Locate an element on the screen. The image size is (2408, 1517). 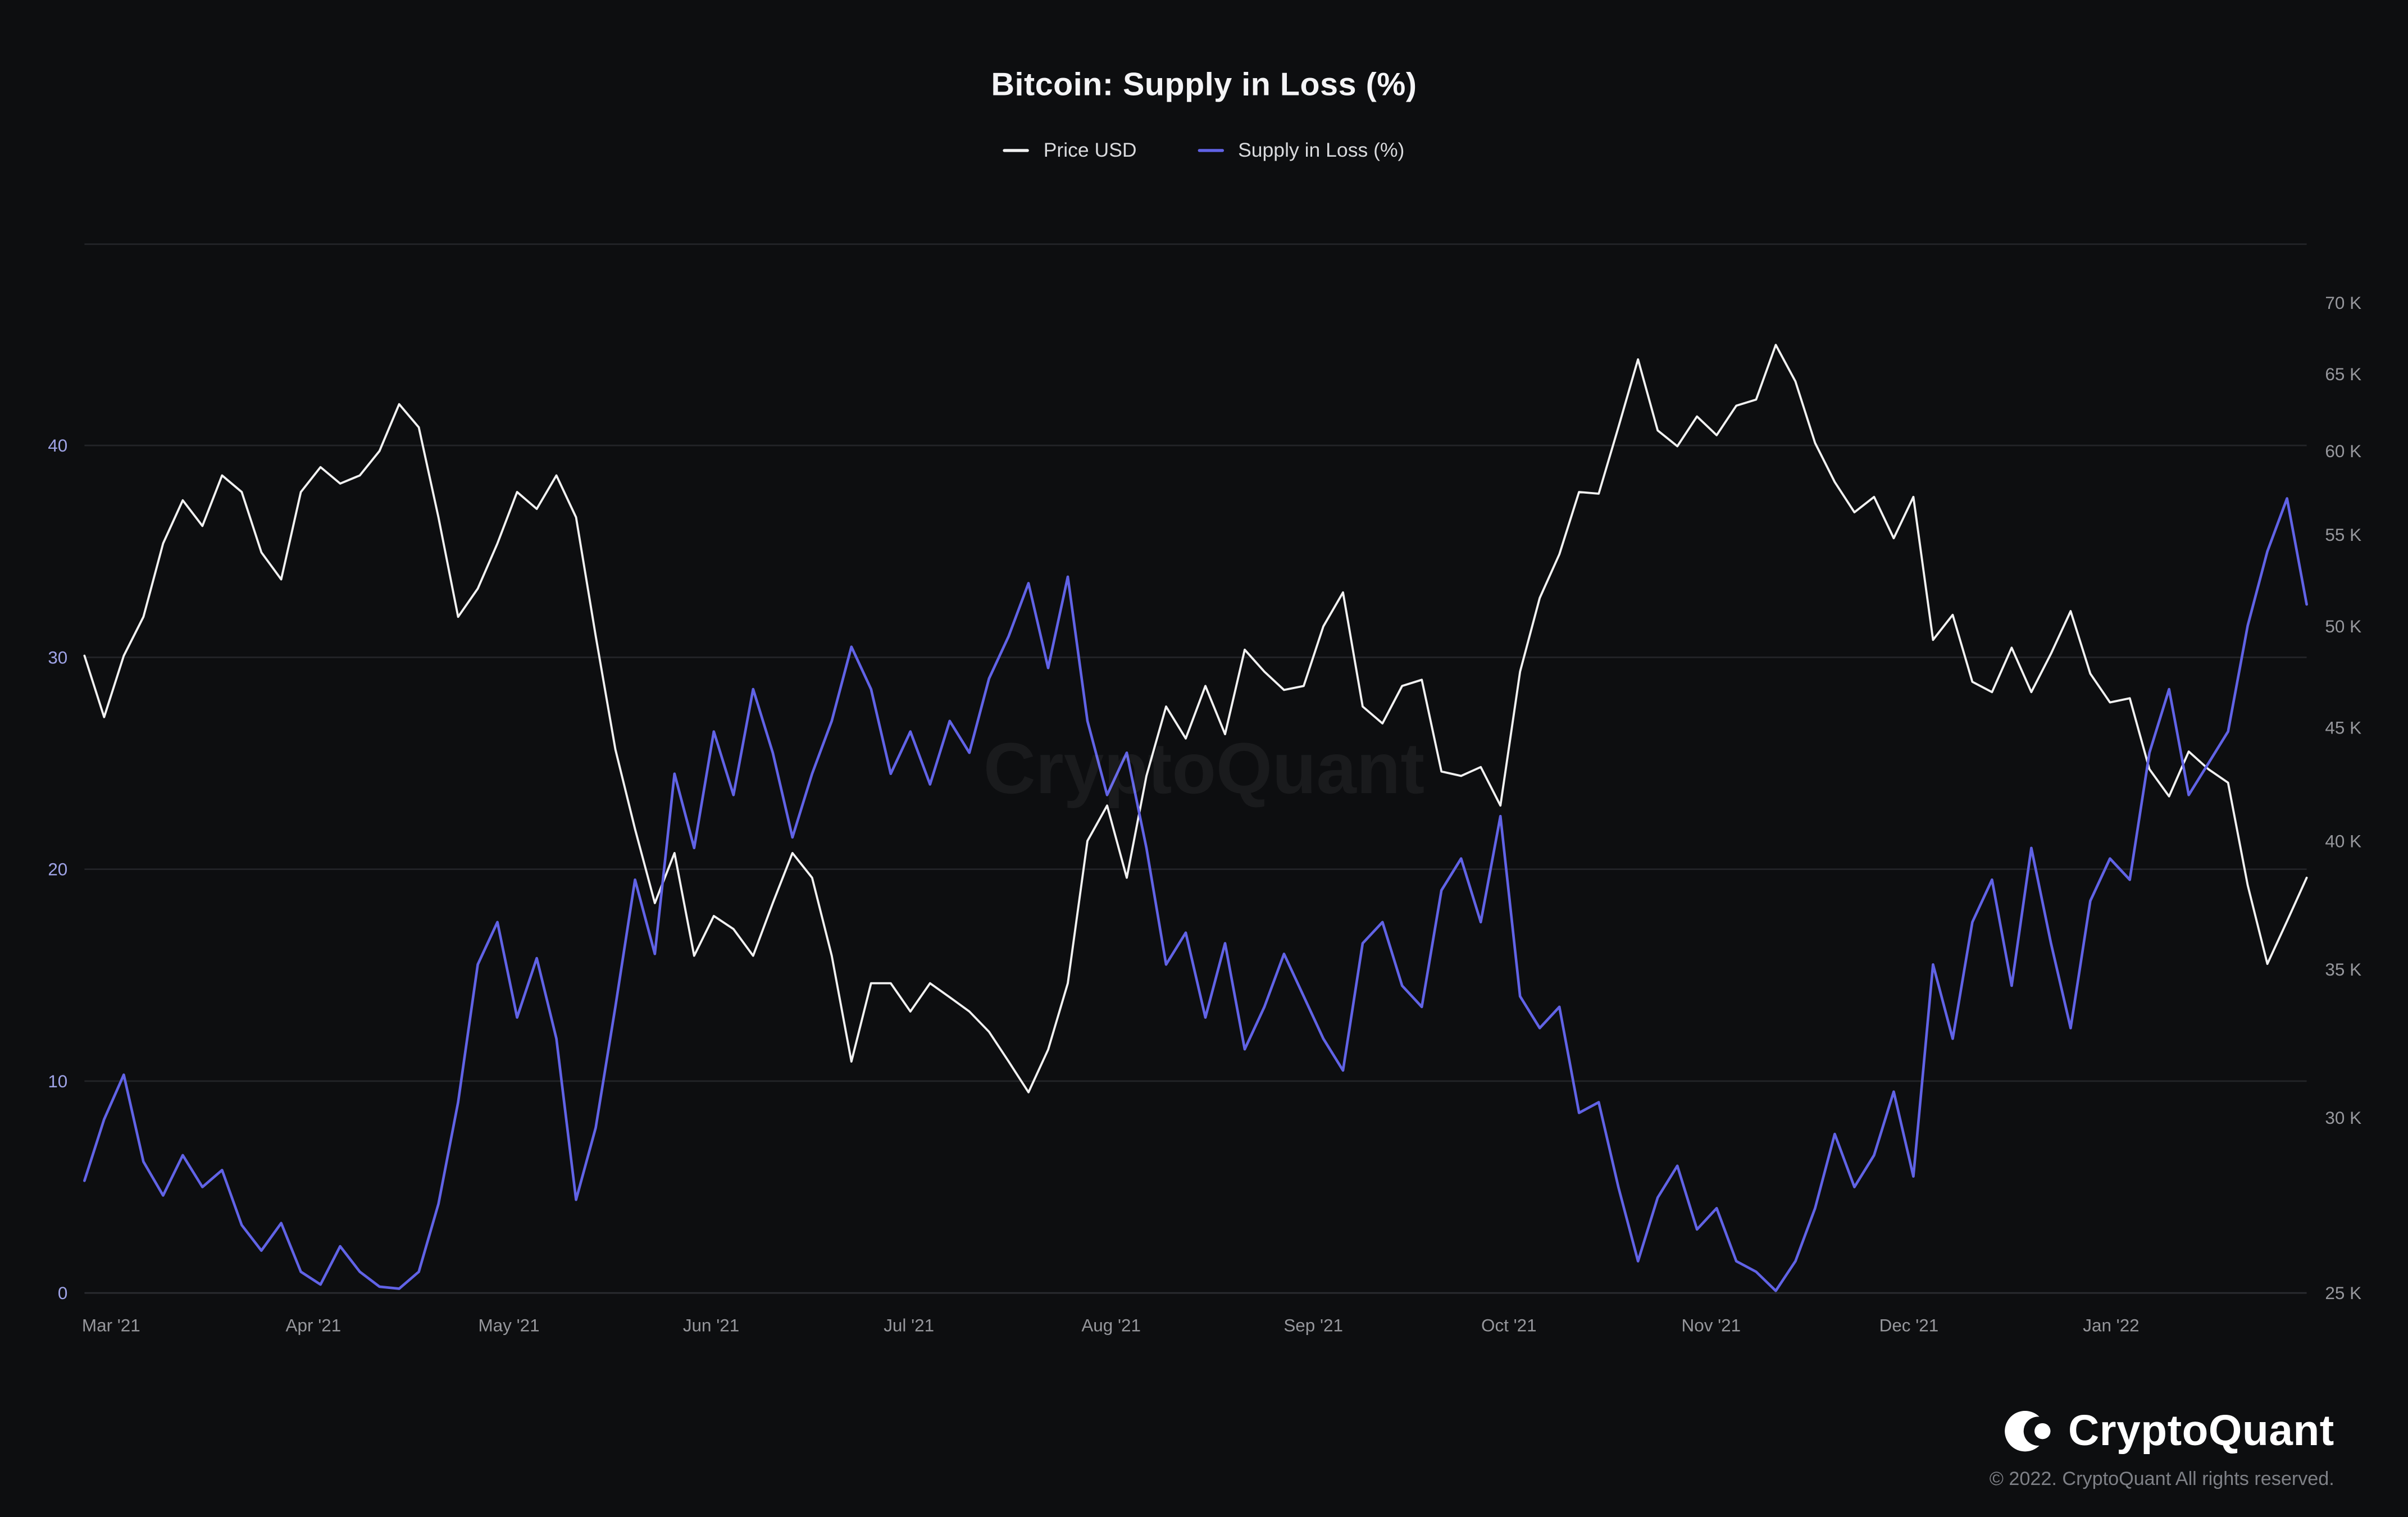
copyright: © 2022. CryptoQuant All rights reserved. is located at coordinates (2161, 1479).